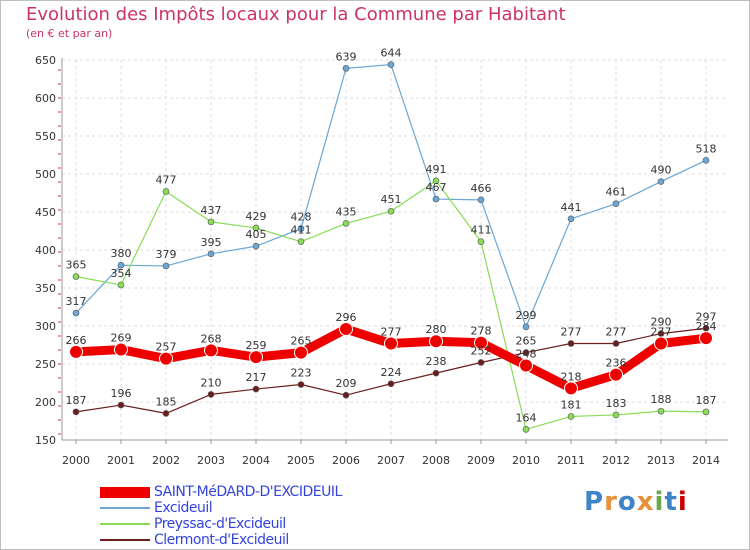  I want to click on data-label: 428, so click(301, 217).